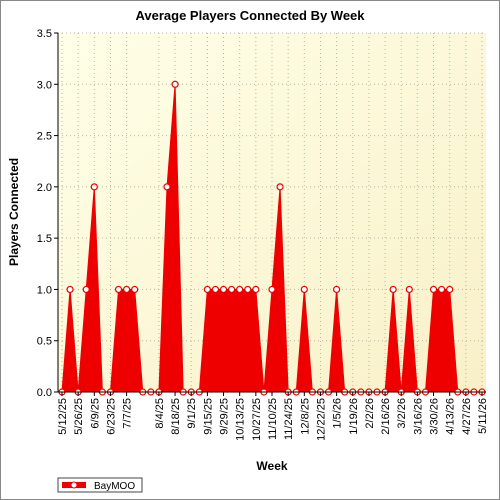 This screenshot has width=500, height=500. What do you see at coordinates (418, 416) in the screenshot?
I see `x-tick-label: 3/16/26` at bounding box center [418, 416].